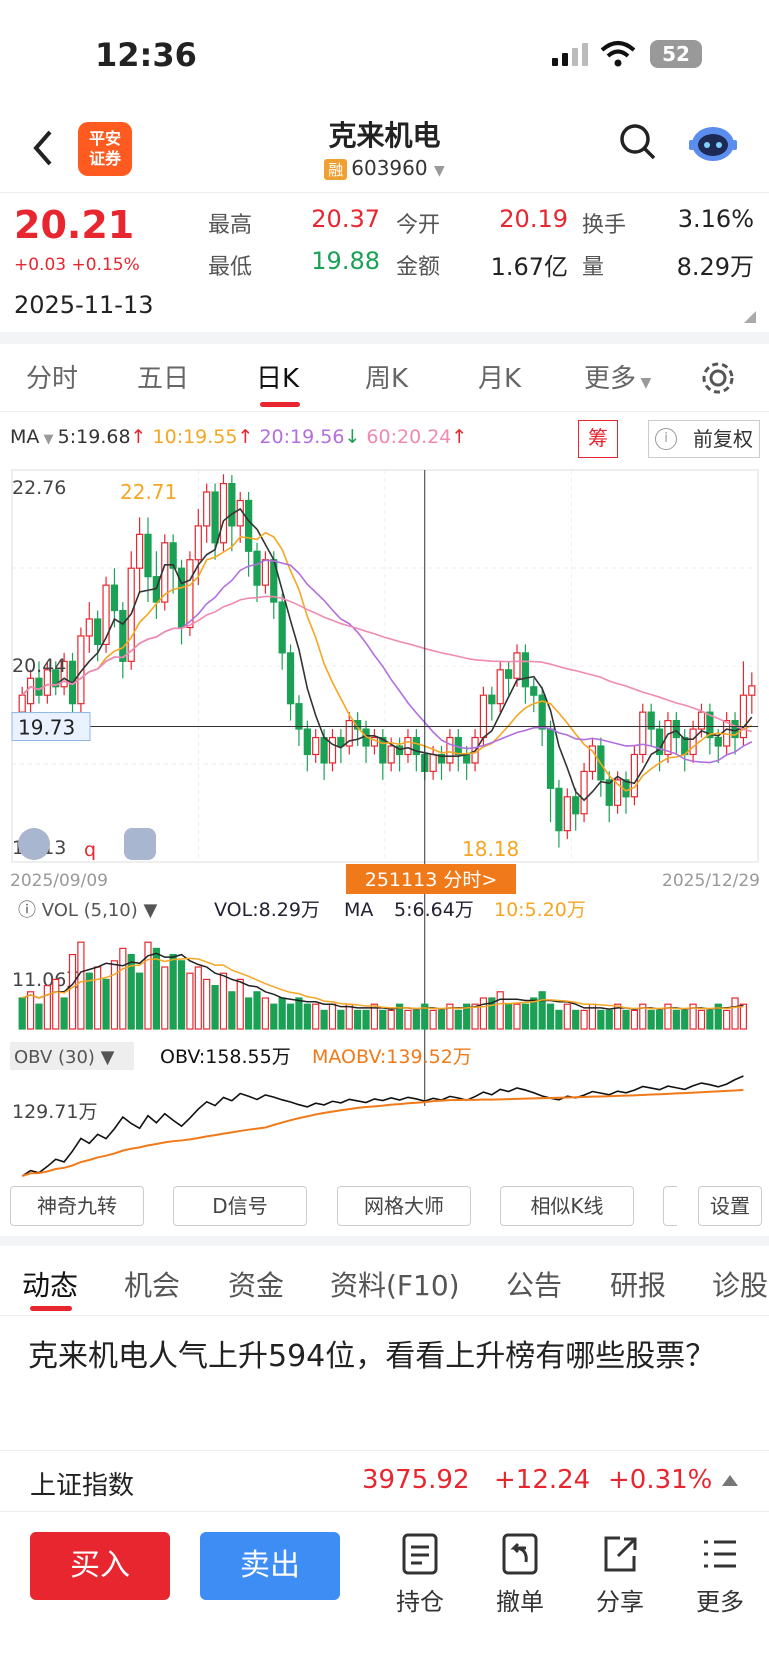  I want to click on tool-button: 相似K线, so click(567, 1206).